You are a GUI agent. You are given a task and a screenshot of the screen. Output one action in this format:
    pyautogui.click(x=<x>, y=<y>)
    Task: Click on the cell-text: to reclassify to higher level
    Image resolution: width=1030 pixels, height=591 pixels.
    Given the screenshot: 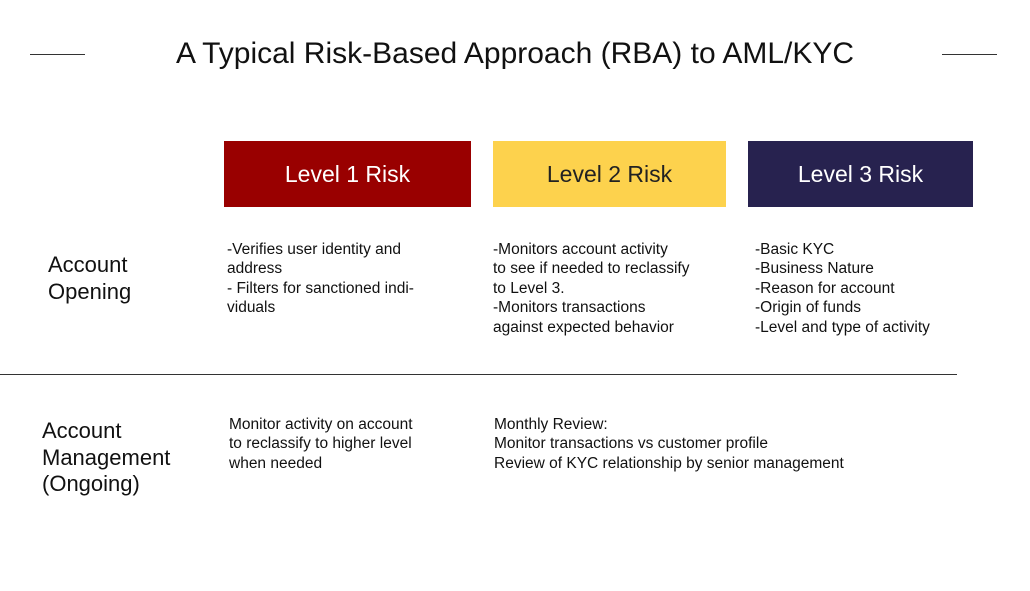 What is the action you would take?
    pyautogui.click(x=320, y=444)
    